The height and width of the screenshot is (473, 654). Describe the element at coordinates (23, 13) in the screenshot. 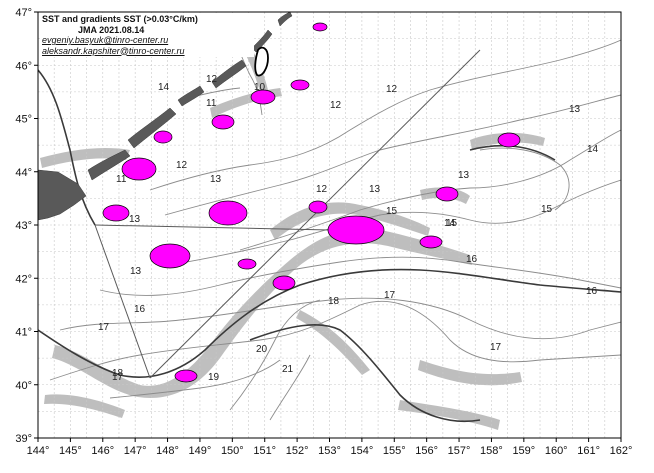

I see `lat-tick-label: 47°` at that location.